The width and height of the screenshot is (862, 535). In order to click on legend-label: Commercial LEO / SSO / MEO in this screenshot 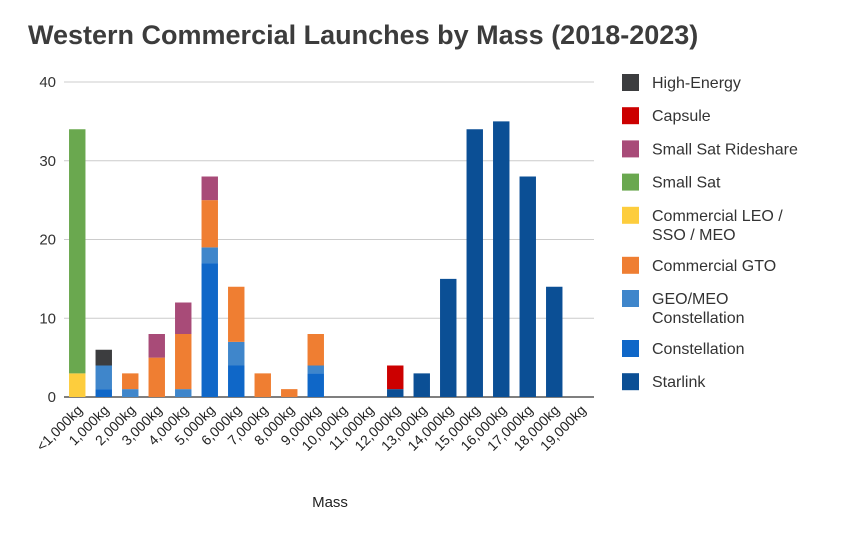, I will do `click(717, 226)`.